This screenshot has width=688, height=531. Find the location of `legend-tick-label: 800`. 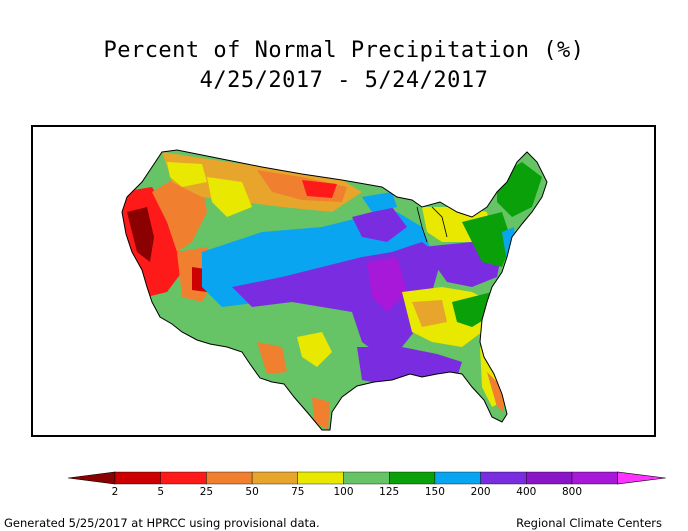

legend-tick-label: 800 is located at coordinates (572, 492).